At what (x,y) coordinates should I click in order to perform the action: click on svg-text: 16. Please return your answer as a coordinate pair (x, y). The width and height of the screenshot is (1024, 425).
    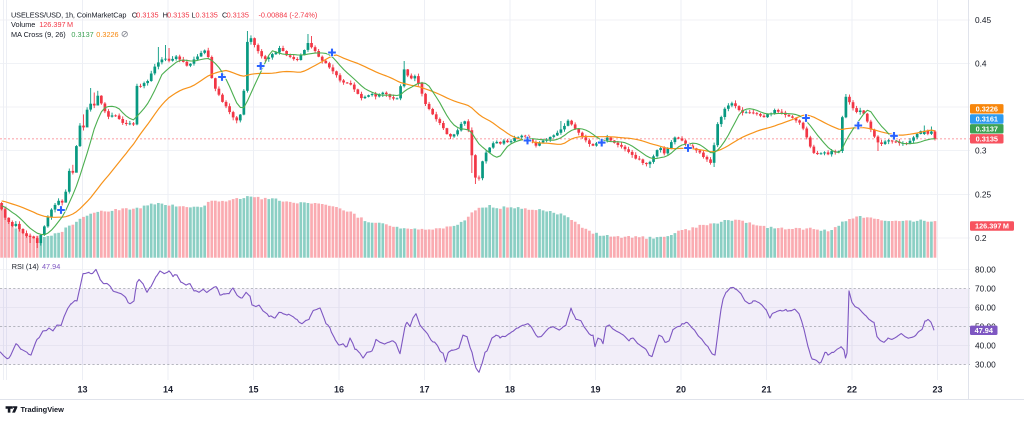
    Looking at the image, I should click on (339, 390).